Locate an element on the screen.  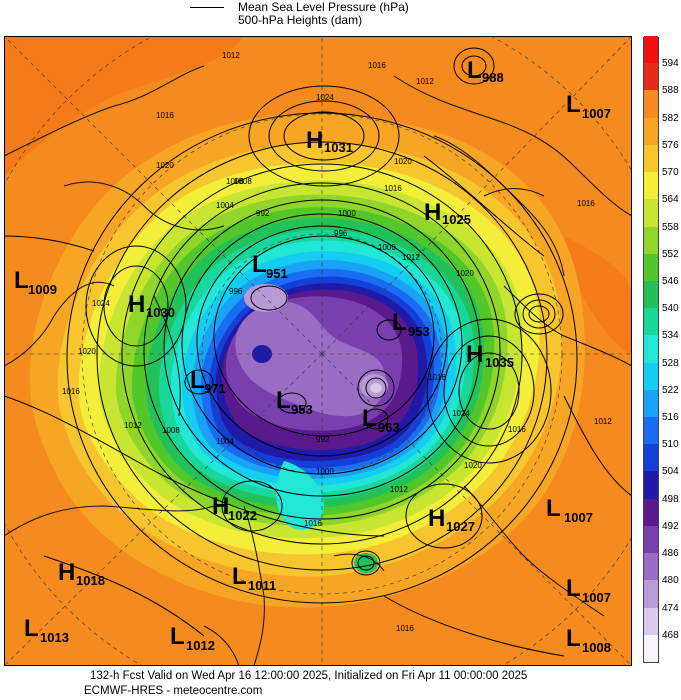
legend-line-swatch is located at coordinates (207, 7).